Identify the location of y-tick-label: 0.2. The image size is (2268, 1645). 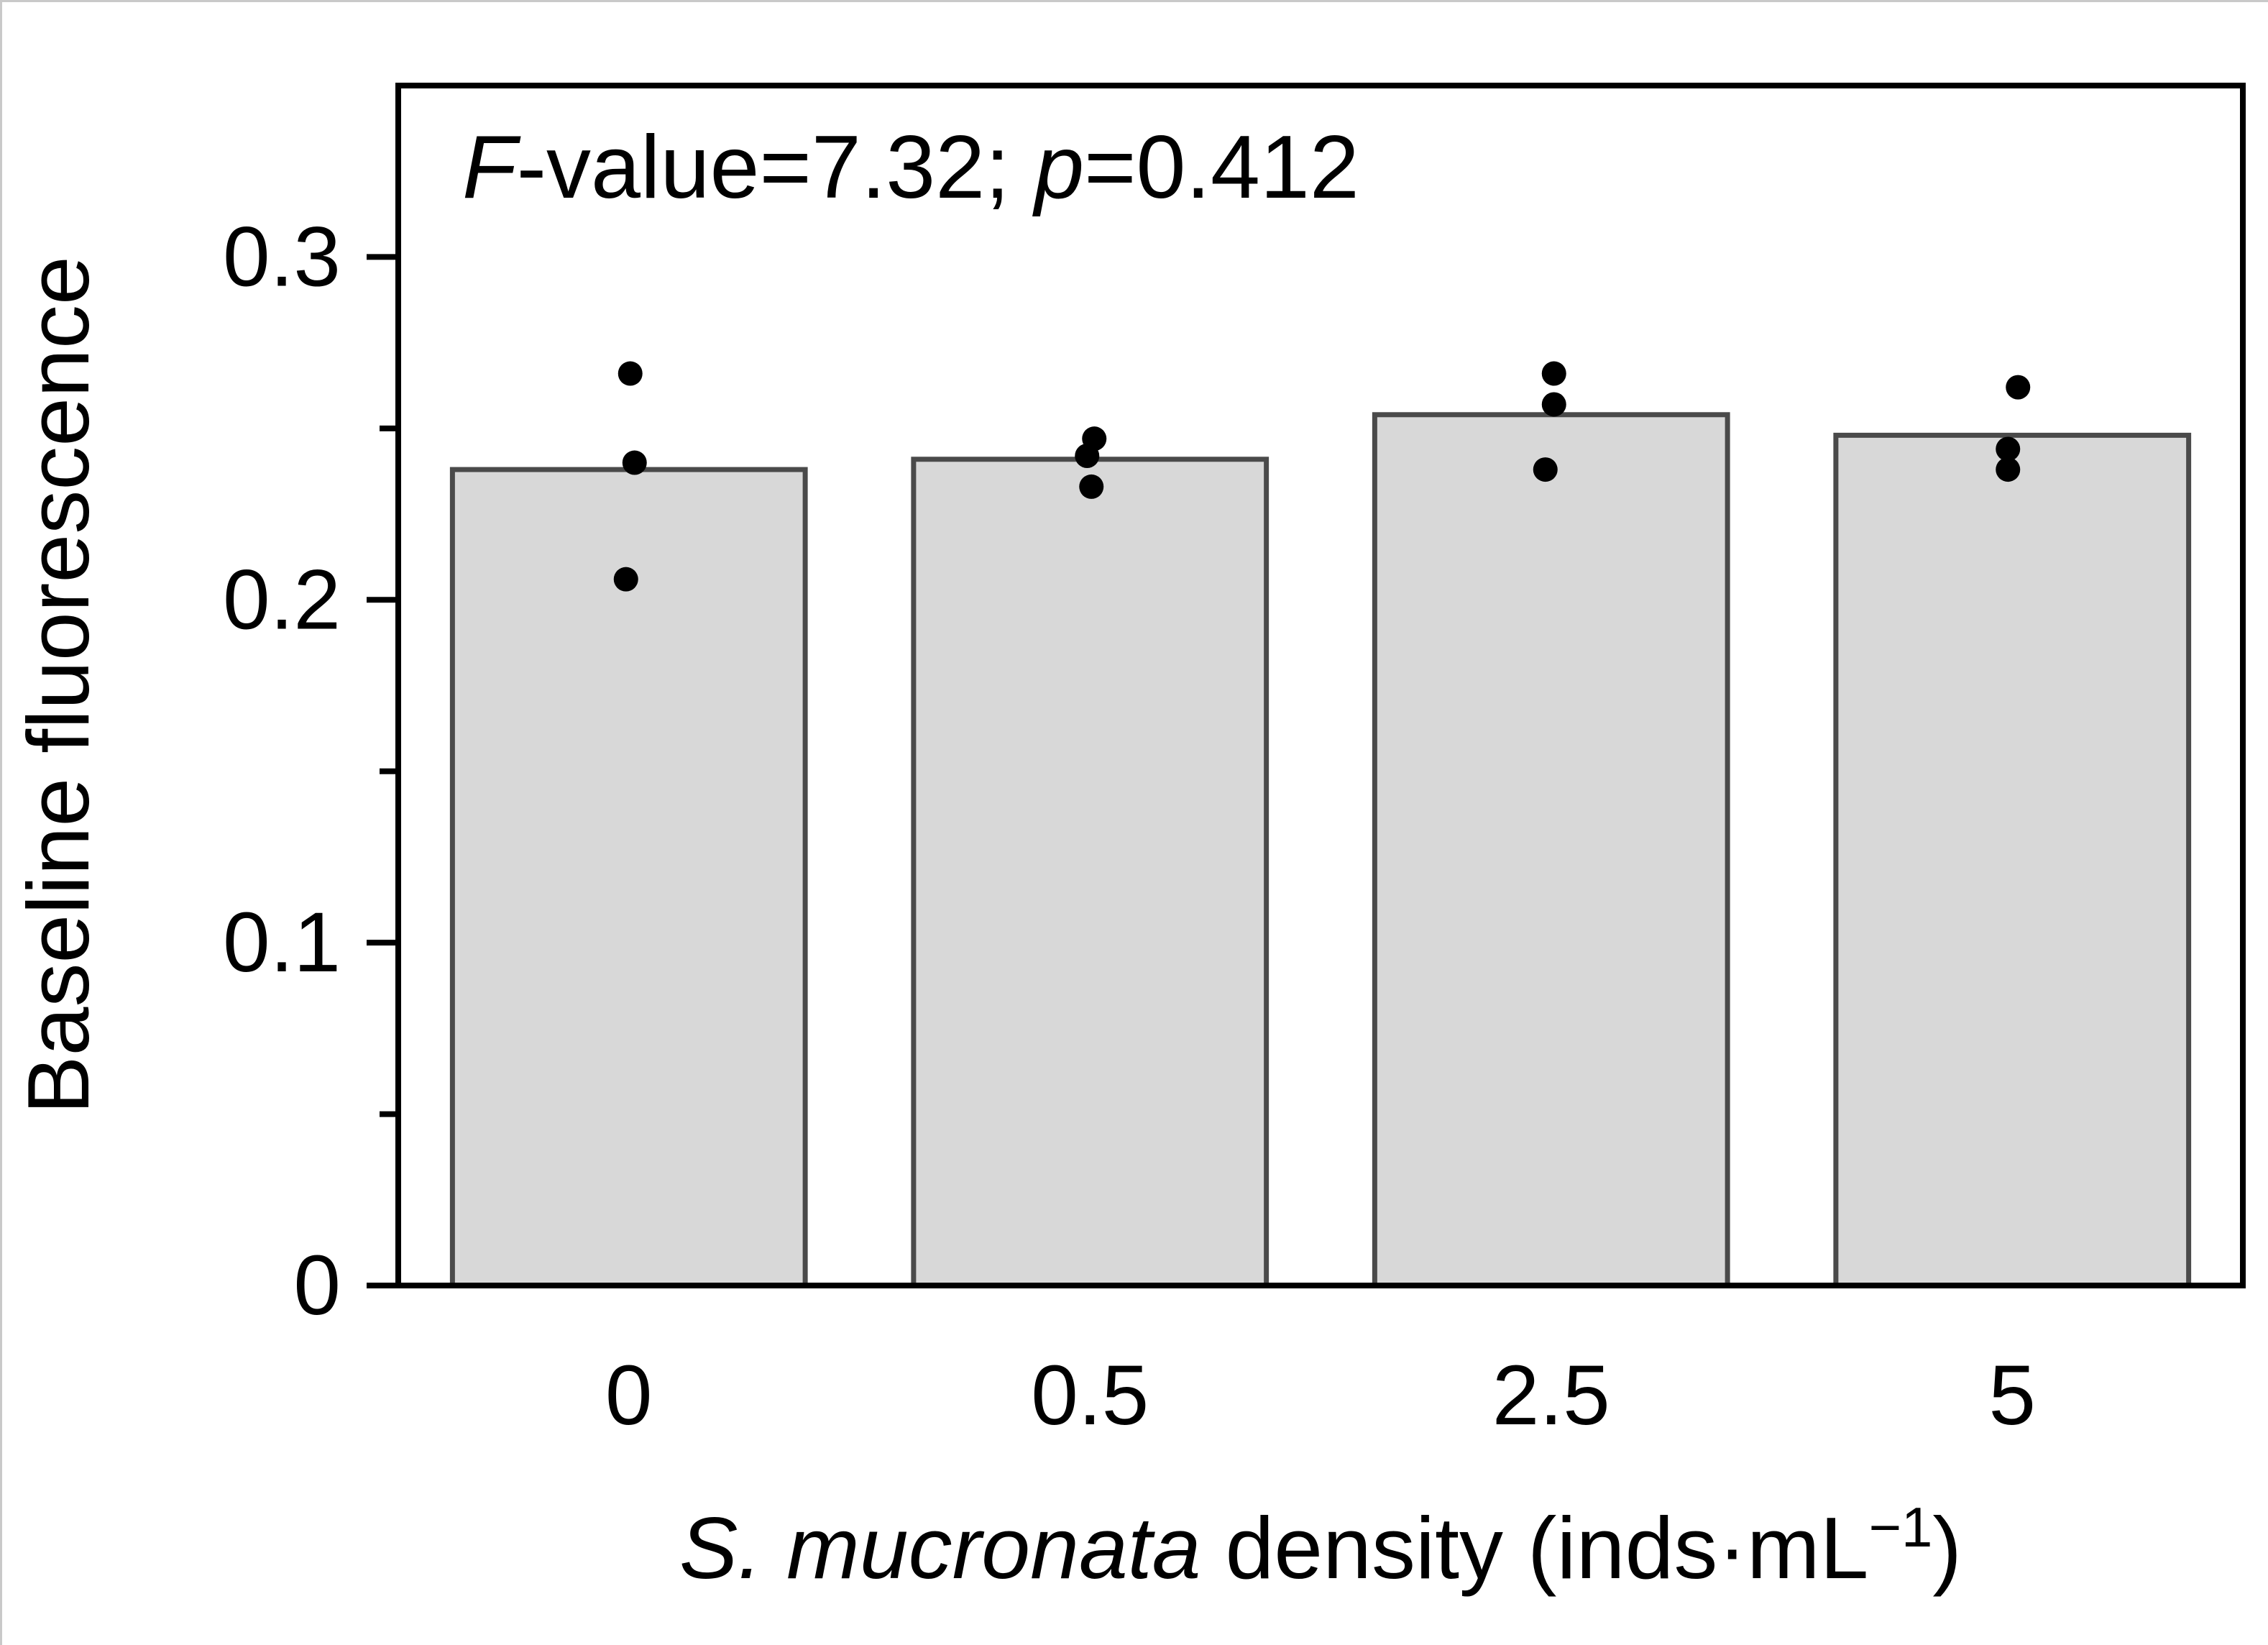
(282, 599).